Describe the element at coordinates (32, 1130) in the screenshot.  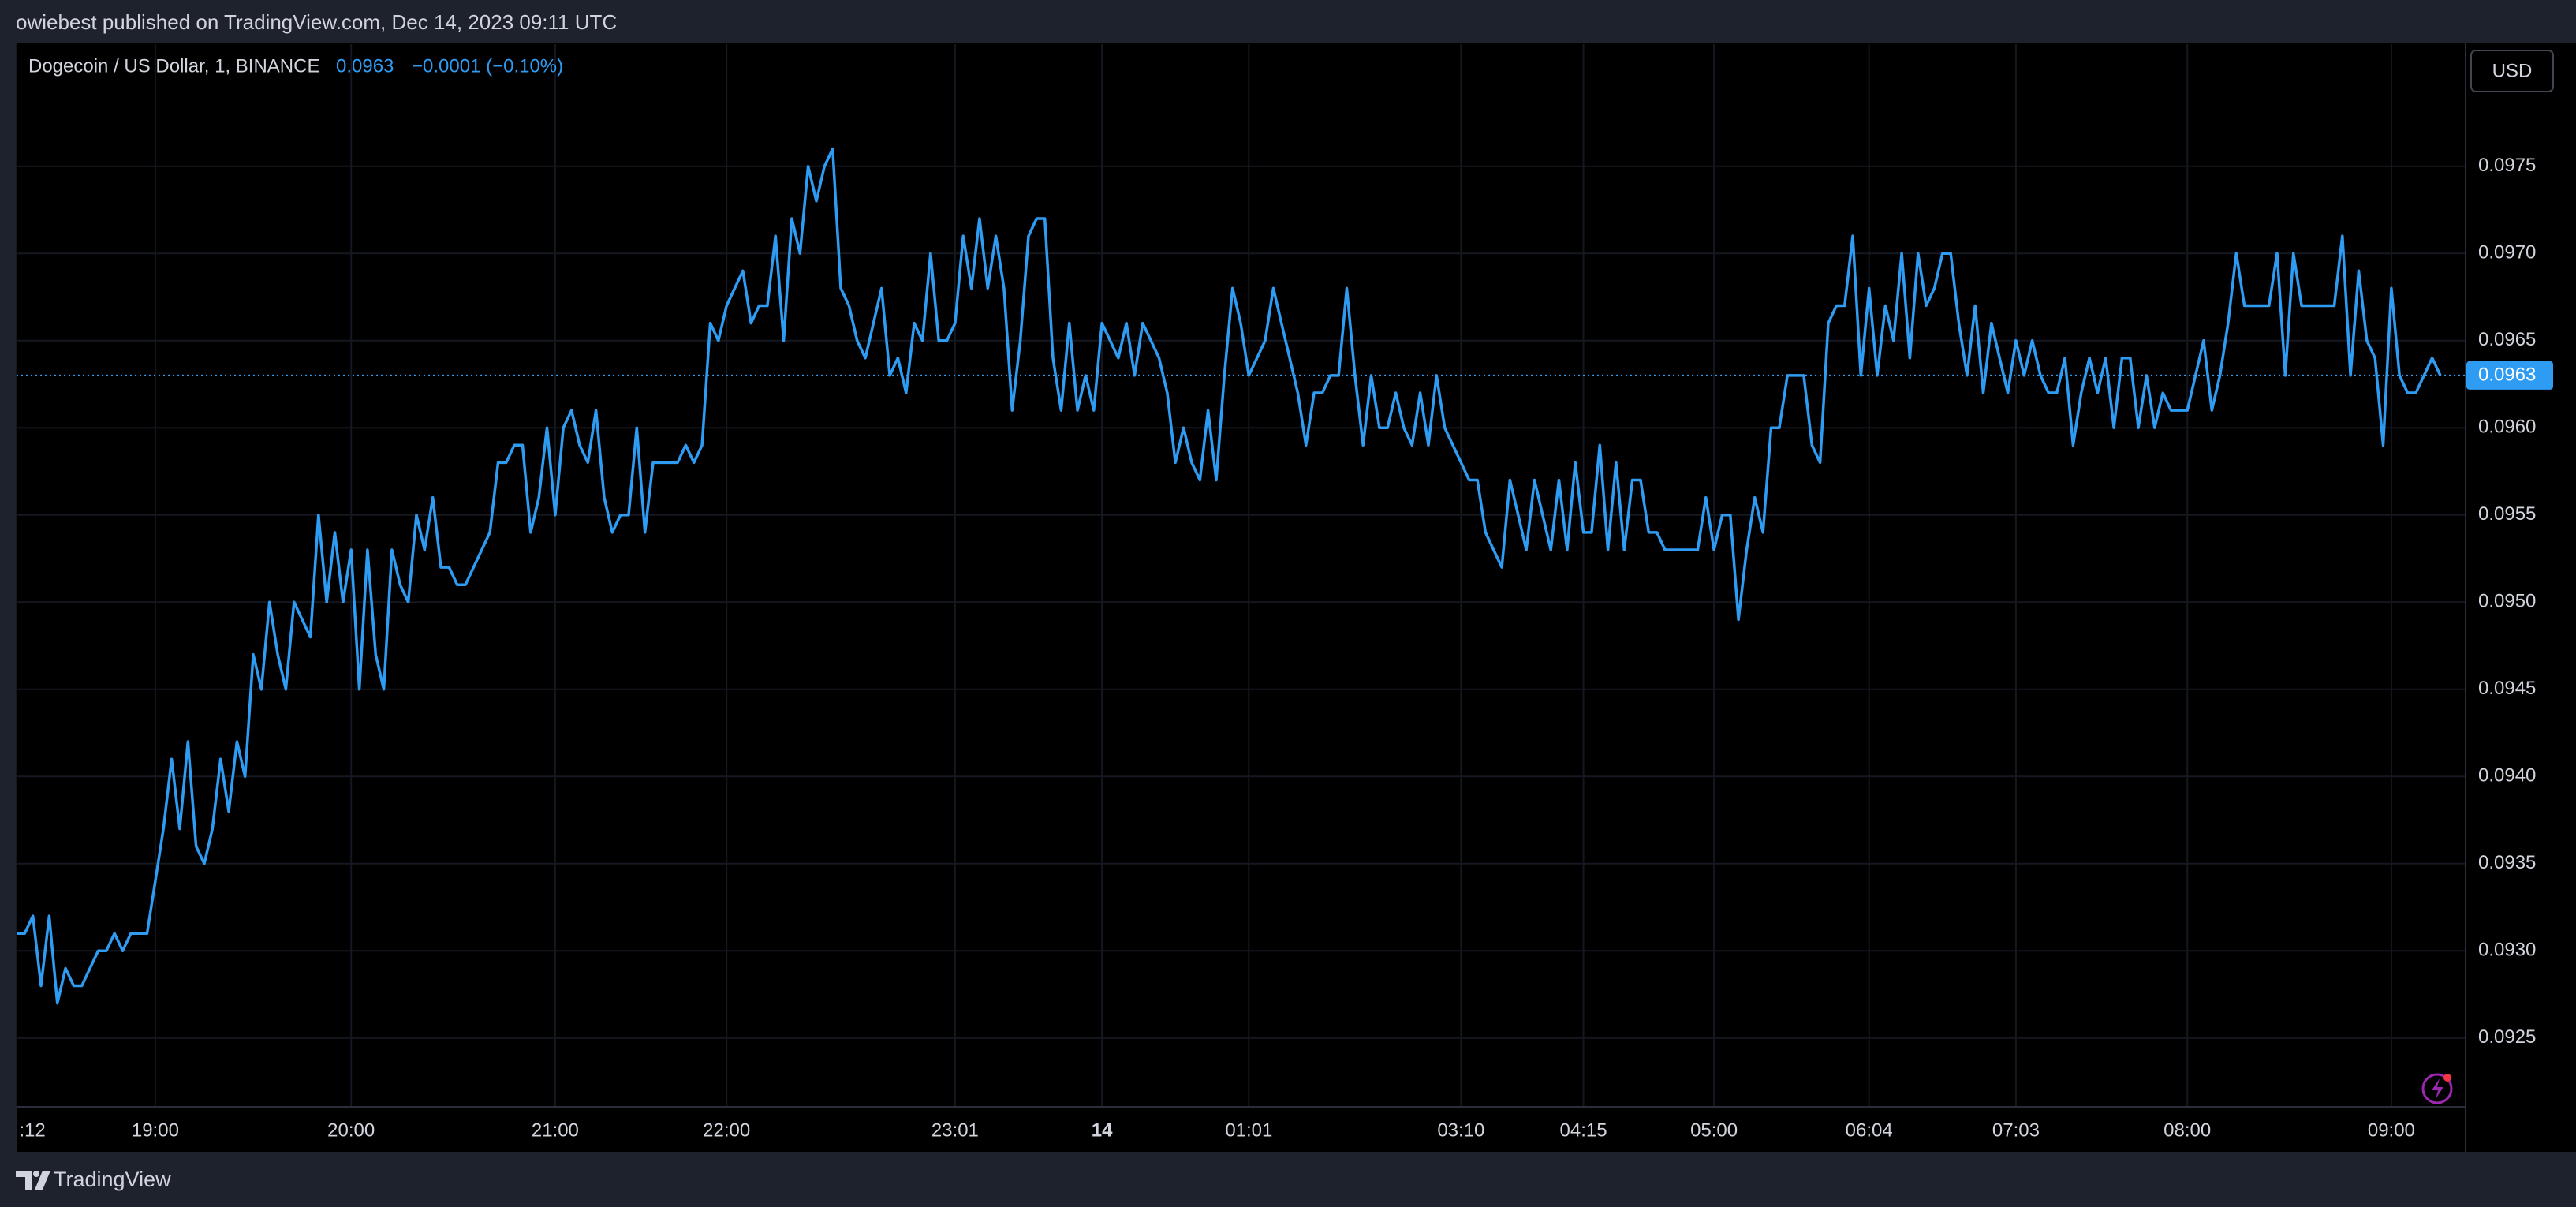
I see `x-tick-label: :12` at that location.